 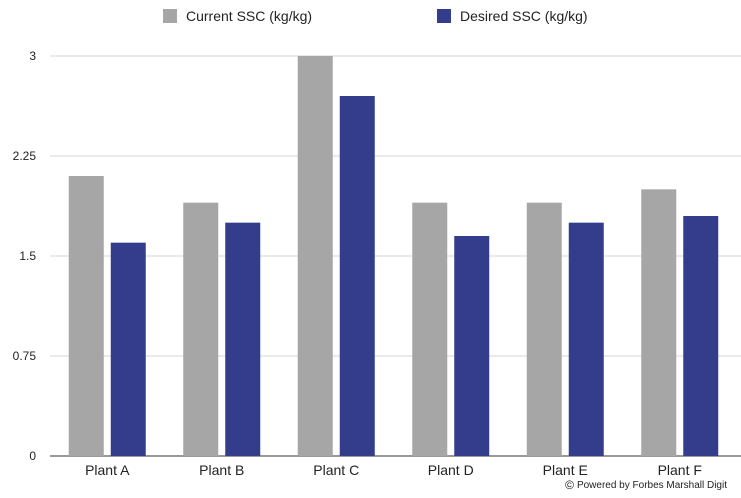 What do you see at coordinates (569, 485) in the screenshot?
I see `copyright-icon: ©` at bounding box center [569, 485].